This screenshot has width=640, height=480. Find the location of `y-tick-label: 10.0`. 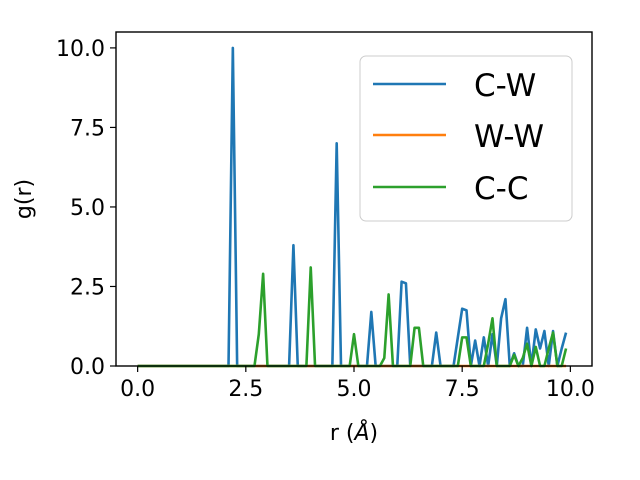

y-tick-label: 10.0 is located at coordinates (80, 49).